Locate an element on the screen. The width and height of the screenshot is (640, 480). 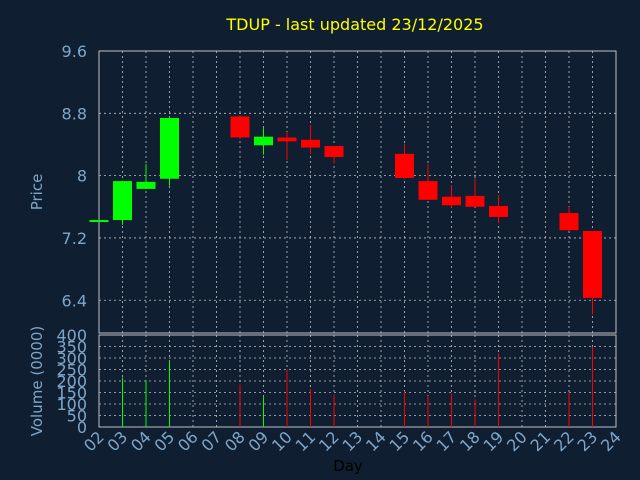
volume-tick-label: 150 is located at coordinates (71, 393).